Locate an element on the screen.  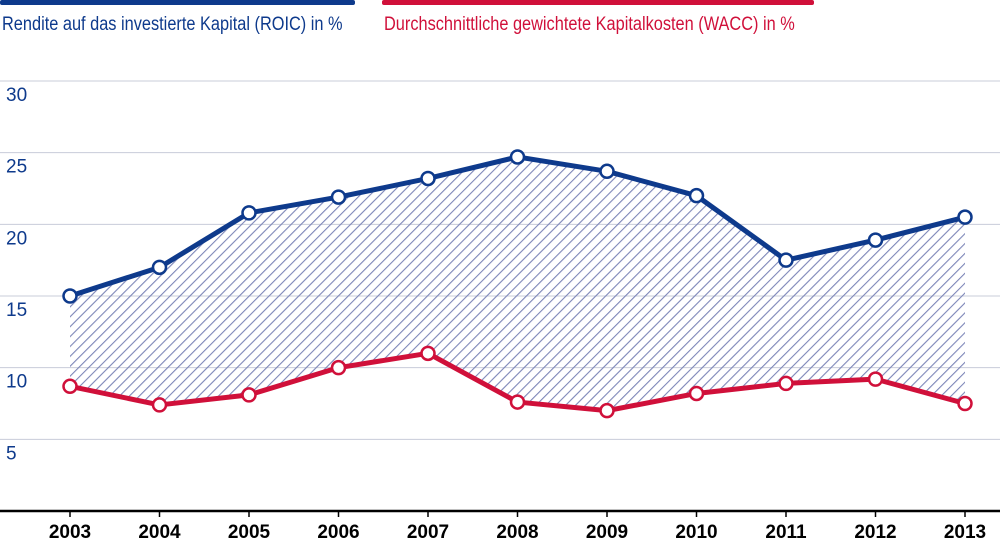
x-tick-label-2003: 2003 is located at coordinates (70, 532).